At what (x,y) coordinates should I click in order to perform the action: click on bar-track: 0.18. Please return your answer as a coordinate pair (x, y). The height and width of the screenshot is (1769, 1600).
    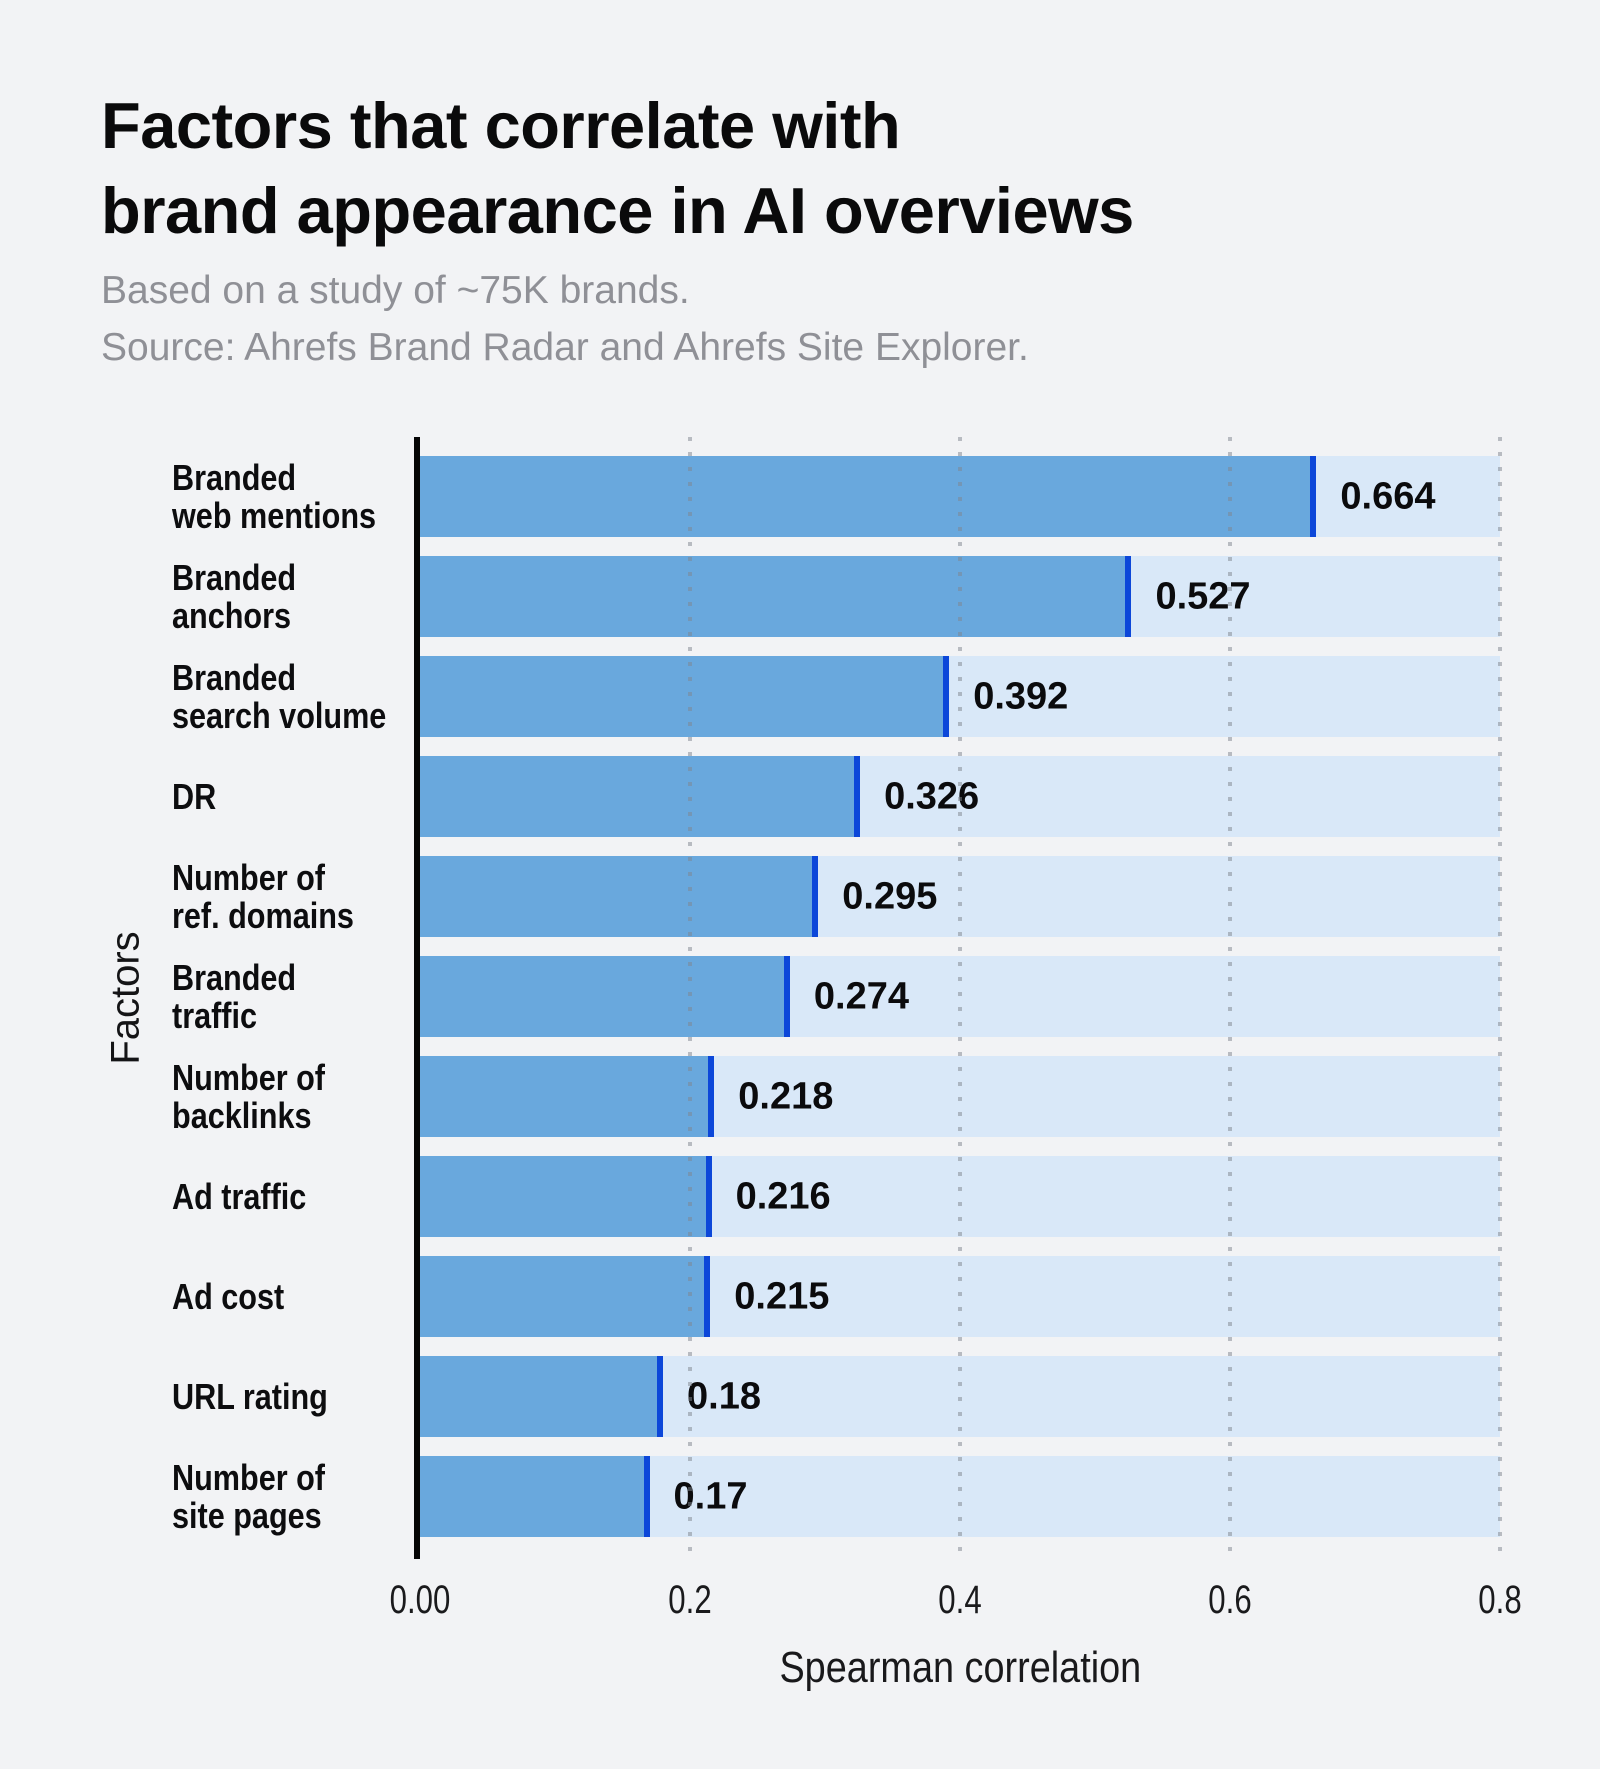
    Looking at the image, I should click on (960, 1396).